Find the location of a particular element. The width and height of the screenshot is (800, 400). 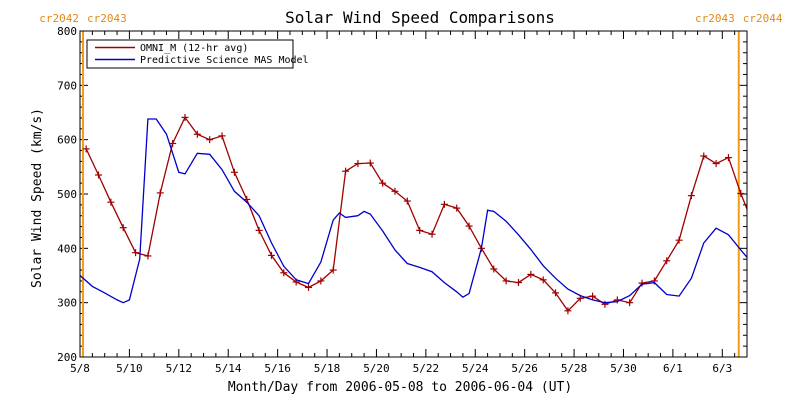

x-tick-label: 5/30 is located at coordinates (623, 368).